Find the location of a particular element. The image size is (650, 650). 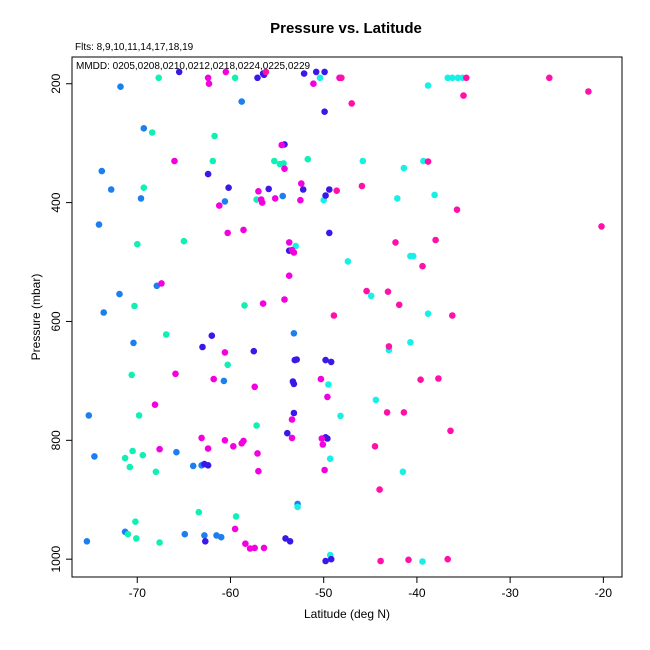

chart-title: Pressure vs. Latitude is located at coordinates (346, 28).